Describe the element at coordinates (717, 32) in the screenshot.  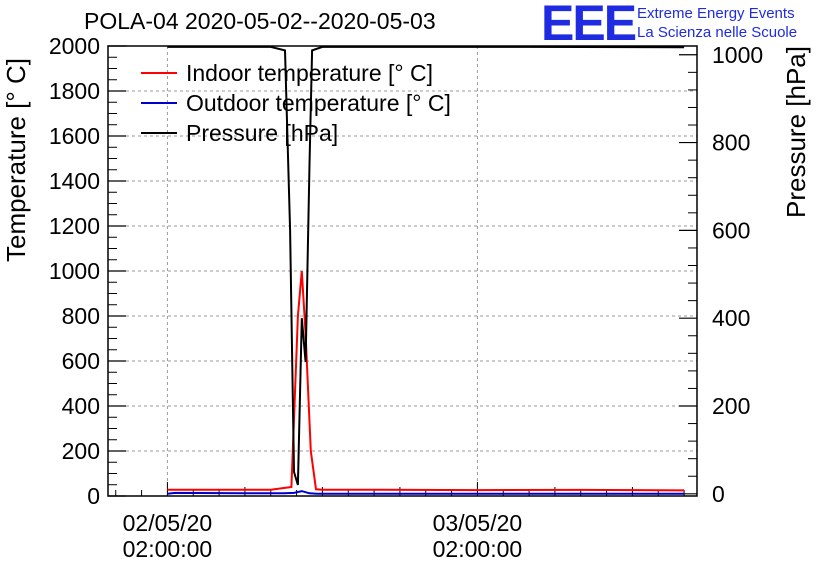
I see `logo-subtitle-line2: La Scienza nelle Scuole` at that location.